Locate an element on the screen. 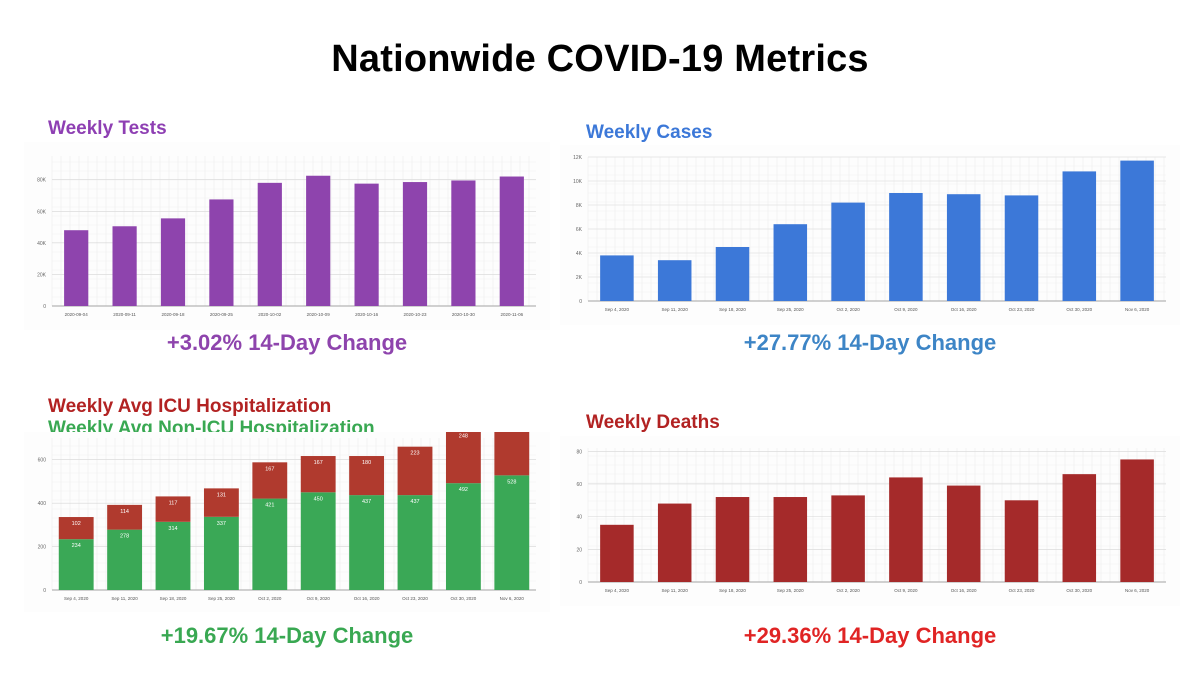 The width and height of the screenshot is (1200, 675). y-tick-label: 40K is located at coordinates (42, 244).